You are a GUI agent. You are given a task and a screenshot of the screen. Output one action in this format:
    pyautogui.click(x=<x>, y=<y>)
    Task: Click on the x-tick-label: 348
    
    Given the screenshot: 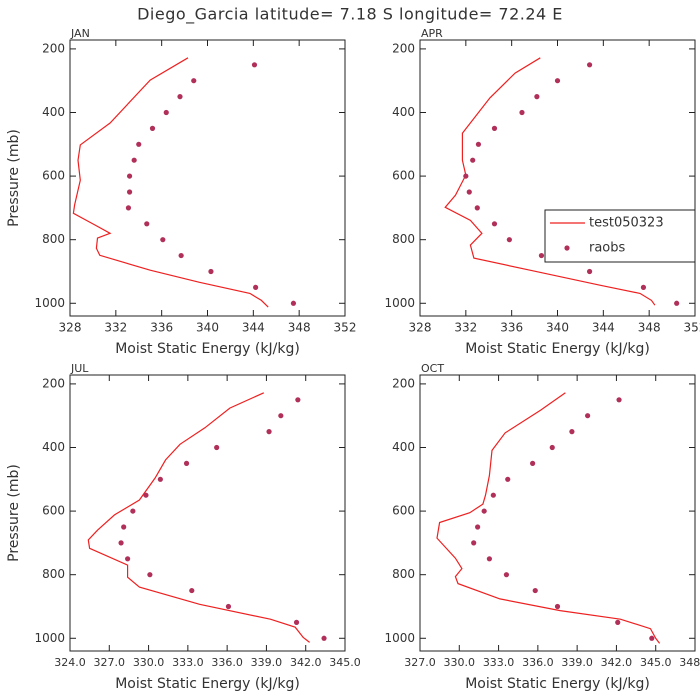 What is the action you would take?
    pyautogui.click(x=299, y=328)
    